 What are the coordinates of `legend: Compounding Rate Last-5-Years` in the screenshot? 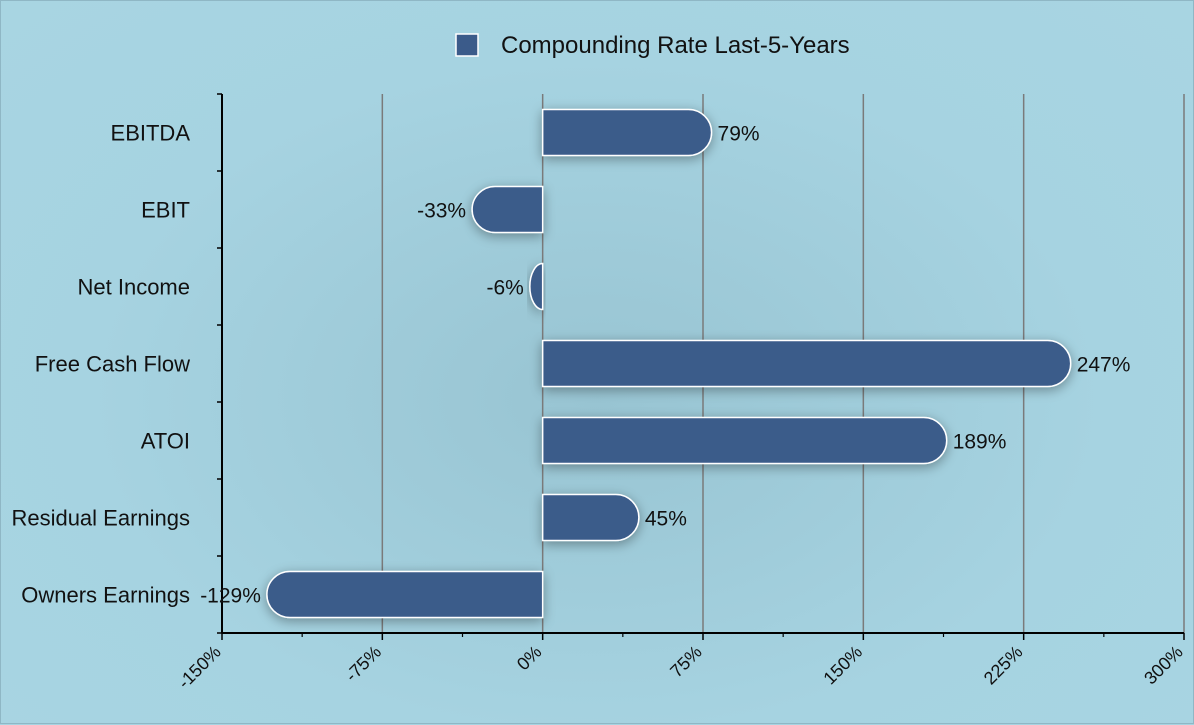 It's located at (652, 45).